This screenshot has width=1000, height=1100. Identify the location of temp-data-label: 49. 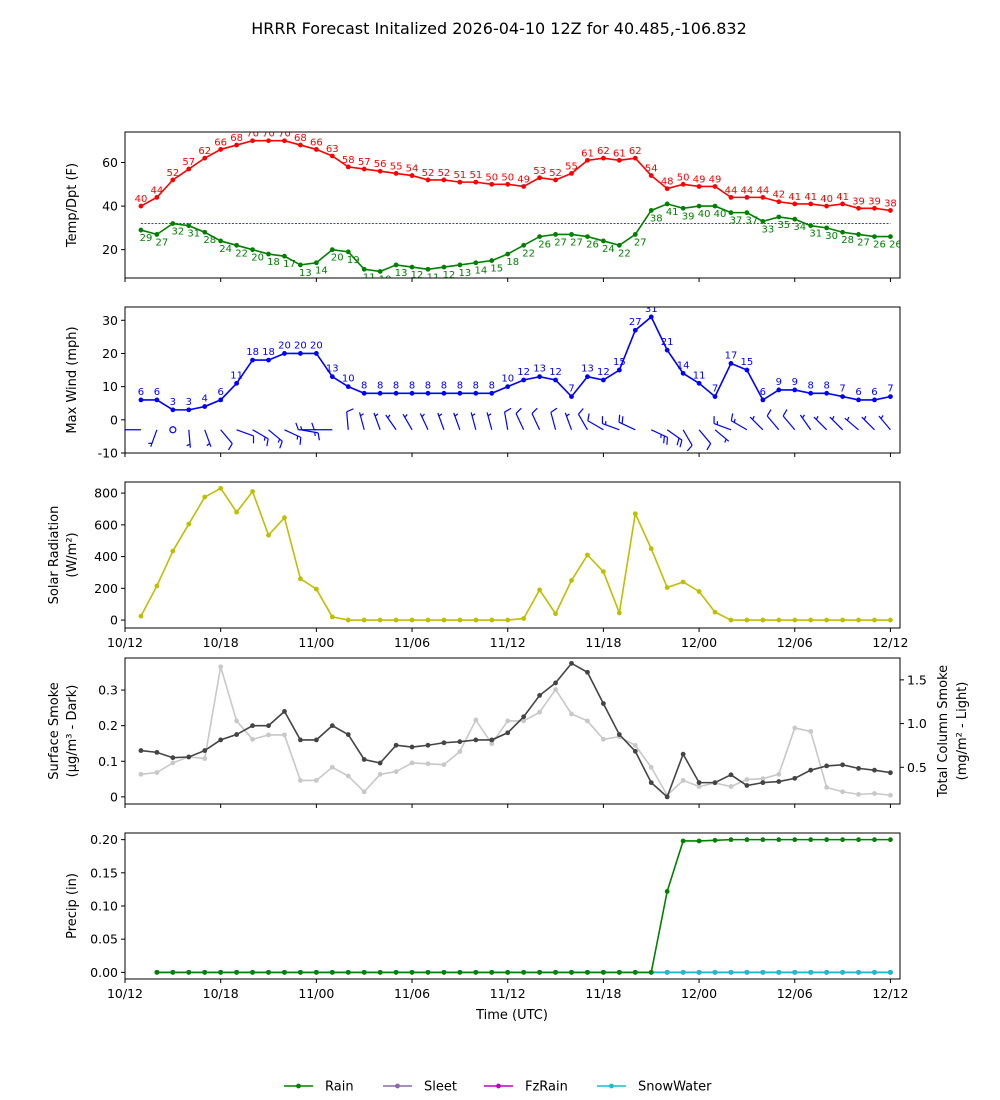
(699, 179).